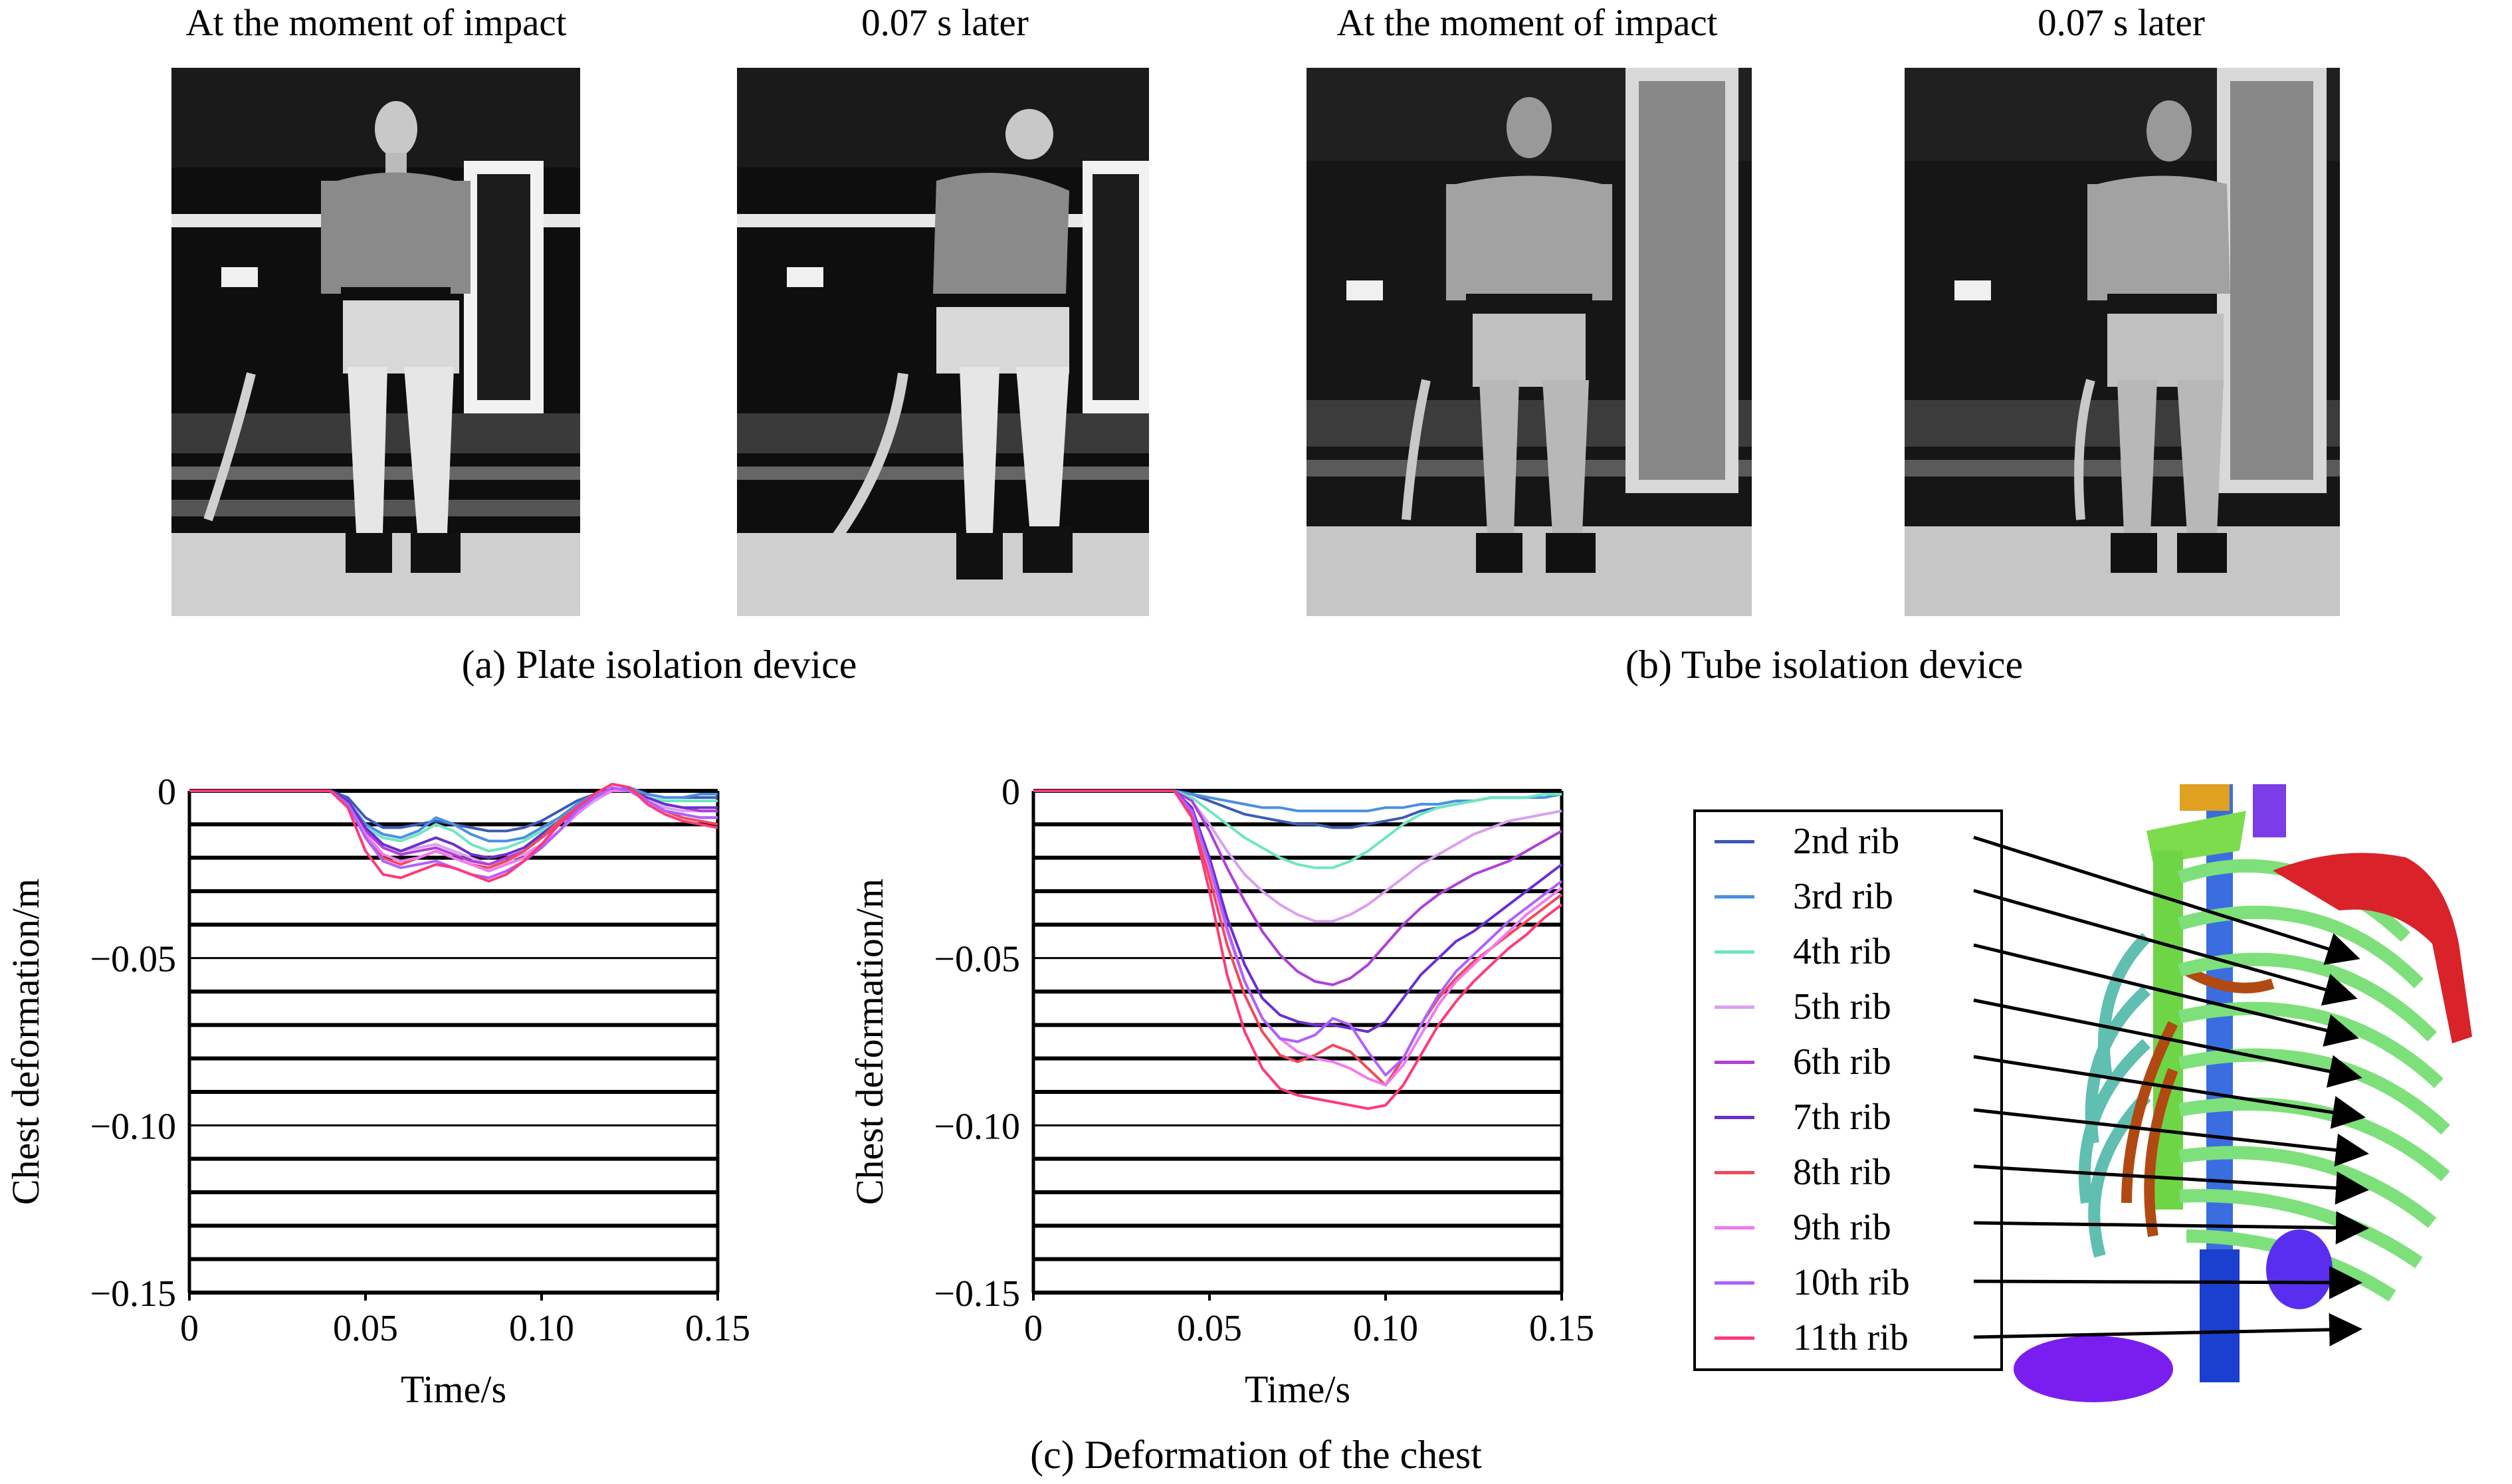 The height and width of the screenshot is (1484, 2512). I want to click on caption-b: (b) Tube isolation device, so click(1824, 665).